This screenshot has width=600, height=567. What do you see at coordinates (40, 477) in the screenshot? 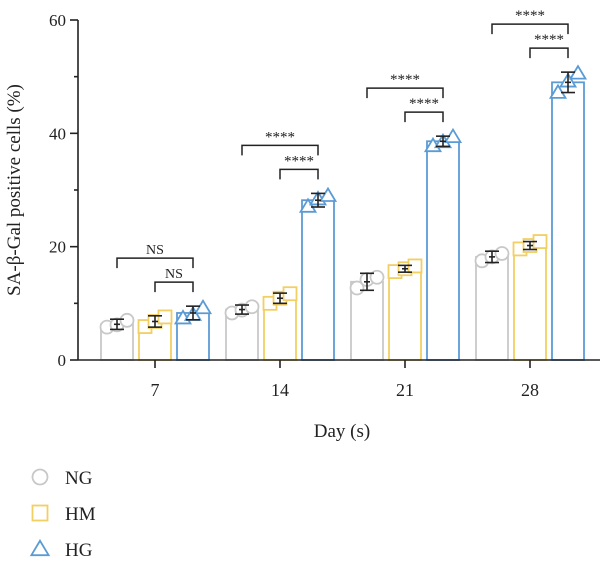
I see `legend-marker-ng` at bounding box center [40, 477].